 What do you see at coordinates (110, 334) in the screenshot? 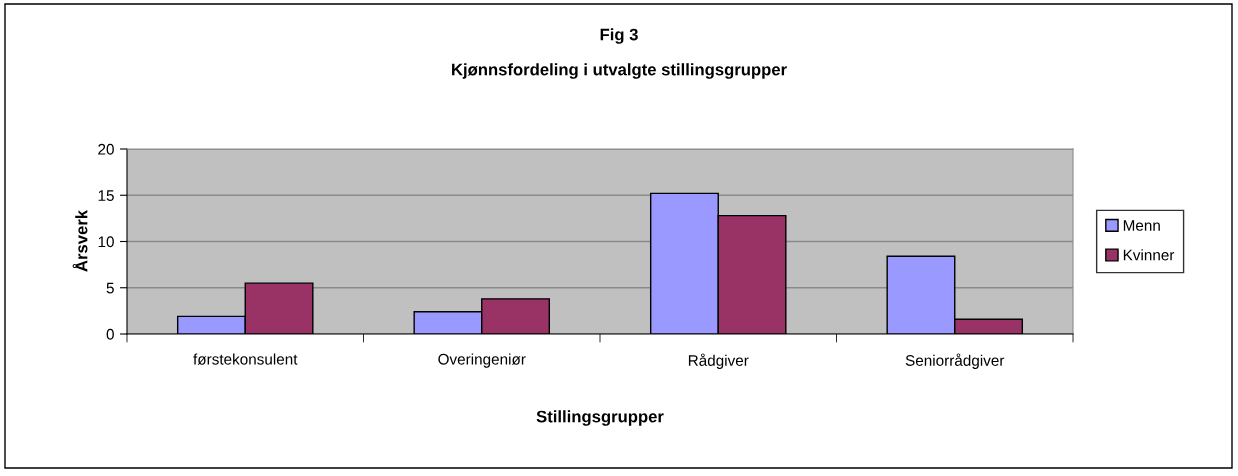
I see `y-tick-label: 0` at bounding box center [110, 334].